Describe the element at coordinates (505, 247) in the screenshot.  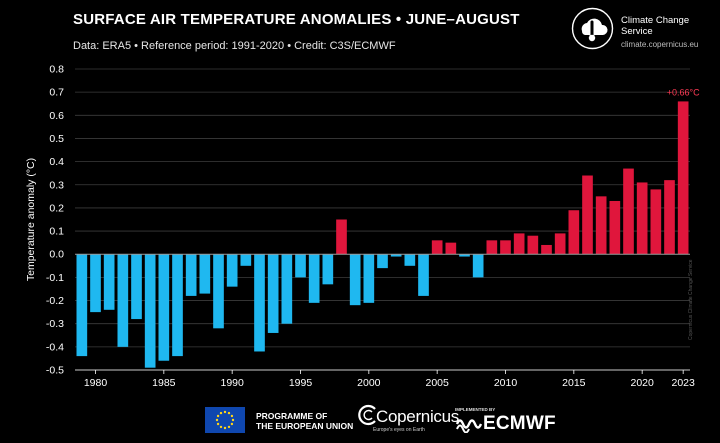
I see `bar-2010` at that location.